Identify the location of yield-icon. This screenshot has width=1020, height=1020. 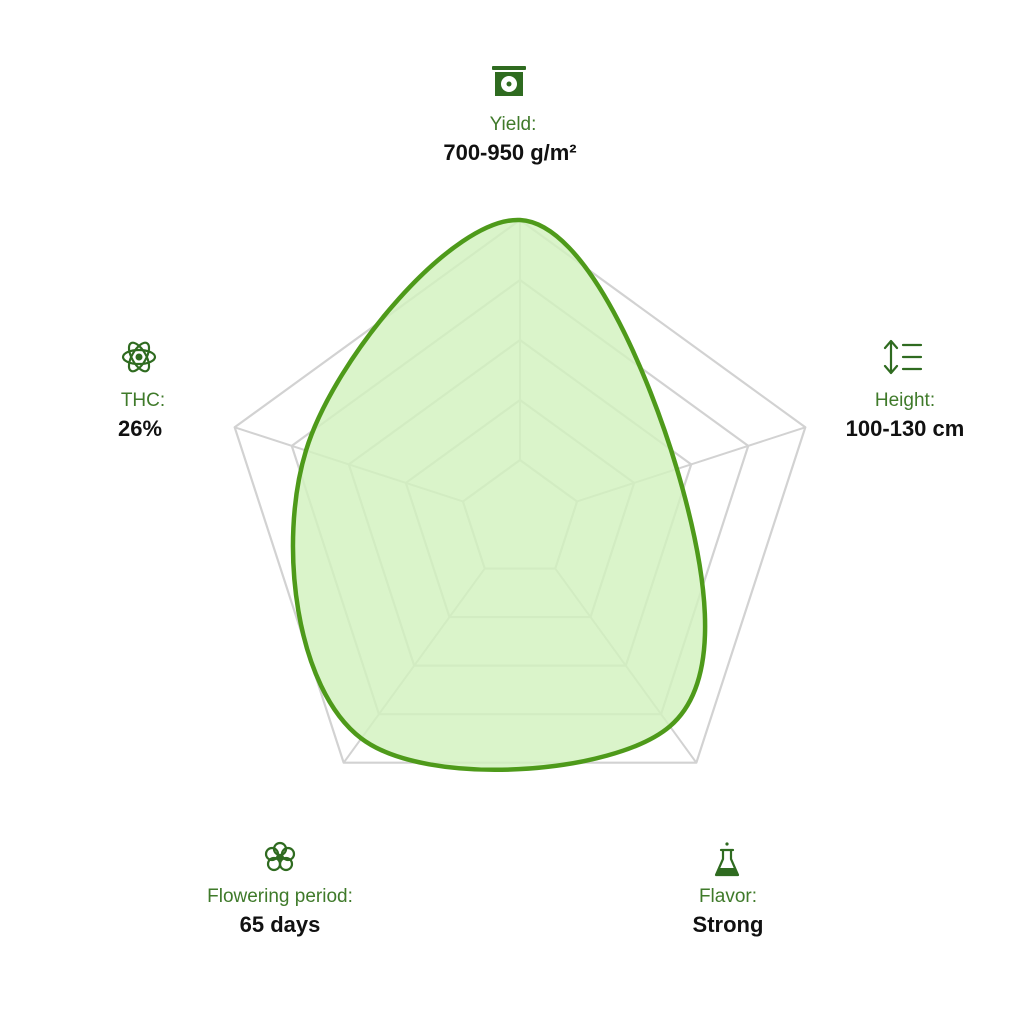
(509, 81).